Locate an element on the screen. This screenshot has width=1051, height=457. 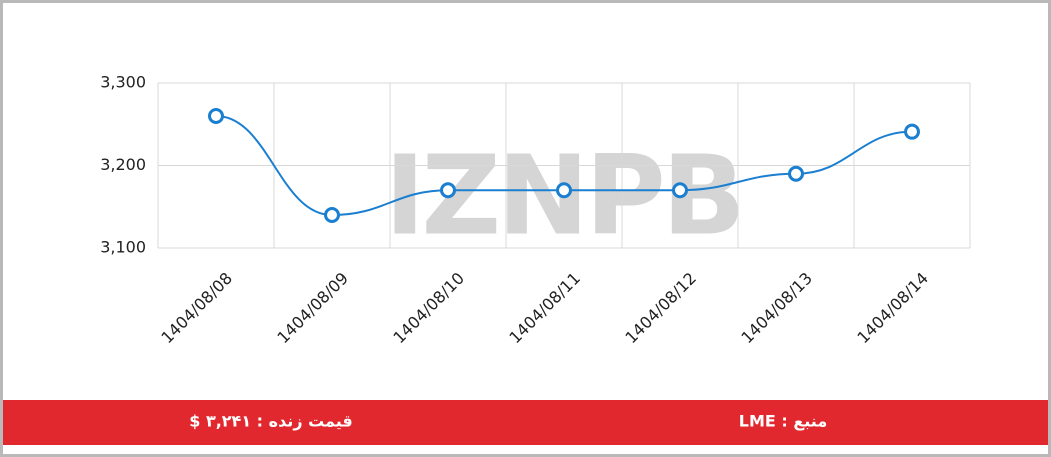
x-tick-label: 1404/08/09 is located at coordinates (312, 308).